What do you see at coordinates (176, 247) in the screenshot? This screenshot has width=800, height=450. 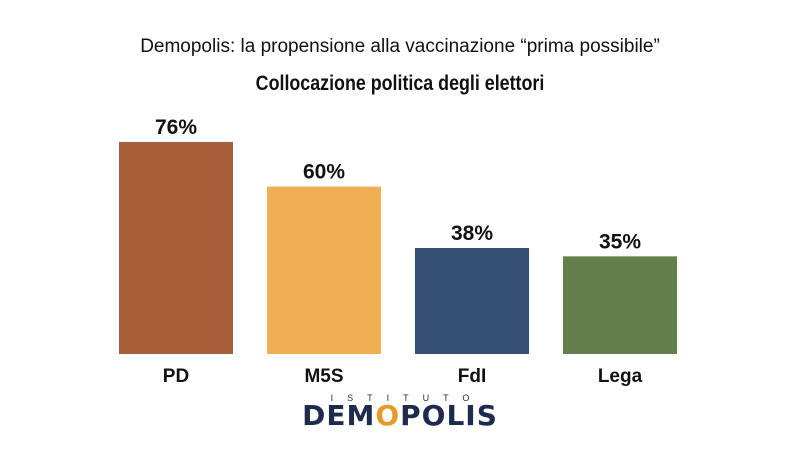 I see `bar-pd` at bounding box center [176, 247].